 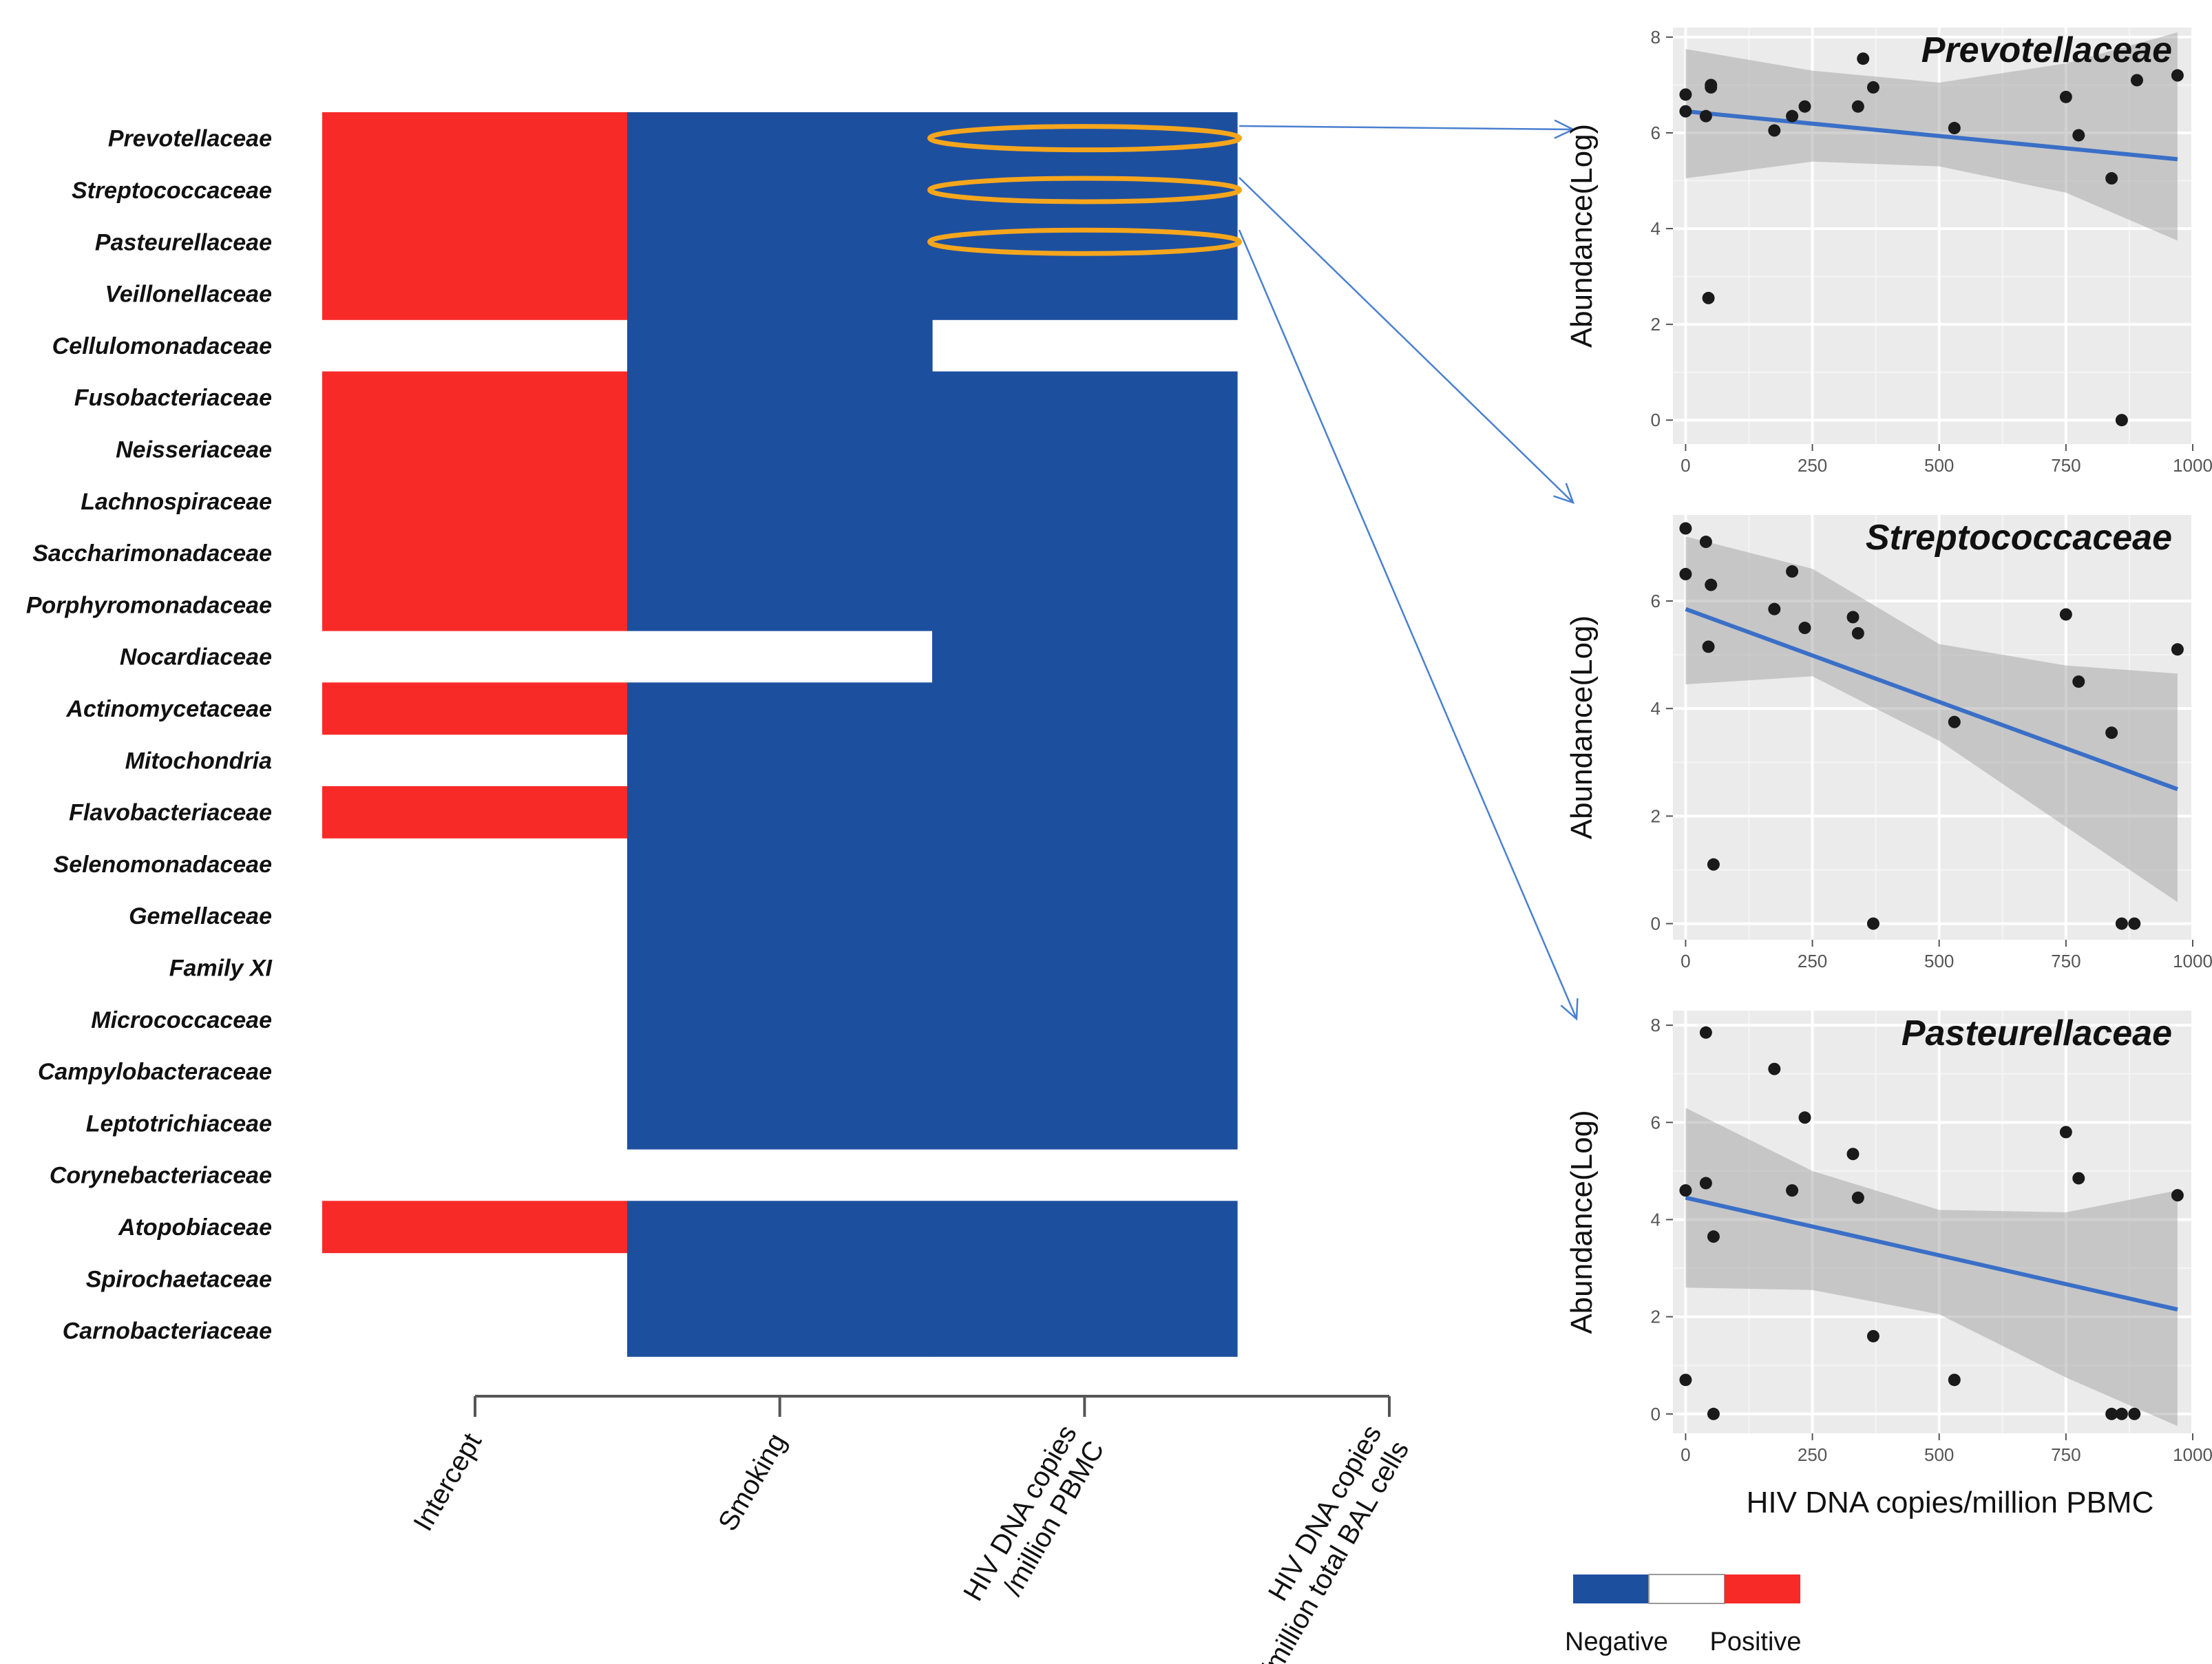 What do you see at coordinates (161, 1176) in the screenshot?
I see `row-label: Corynebacteriaceae` at bounding box center [161, 1176].